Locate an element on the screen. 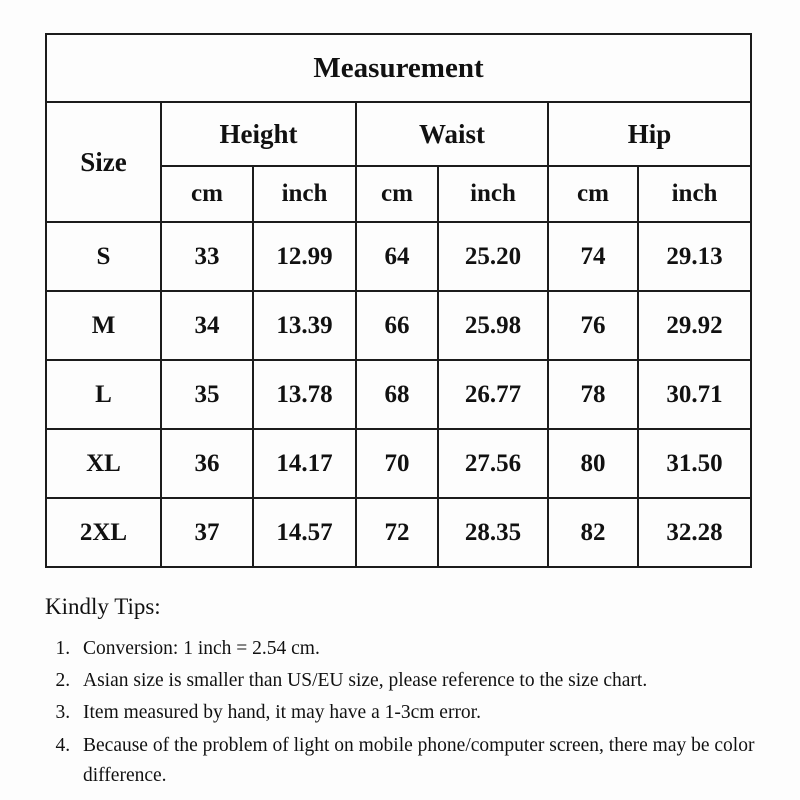 This screenshot has height=800, width=800. value-cell: 25.98 is located at coordinates (493, 325).